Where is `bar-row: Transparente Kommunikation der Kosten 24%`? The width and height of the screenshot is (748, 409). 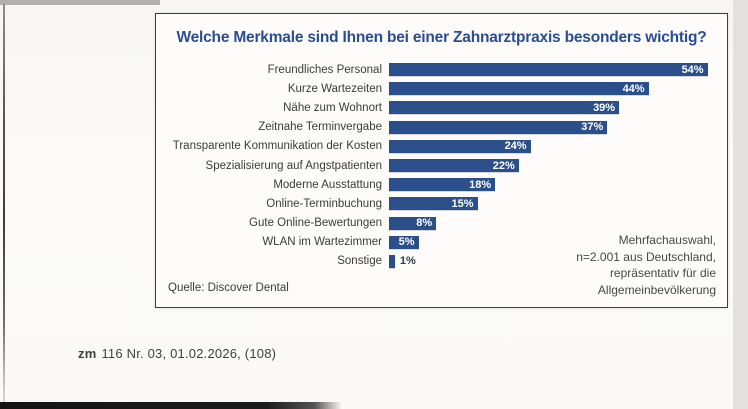
bar-row: Transparente Kommunikation der Kosten 24% is located at coordinates (437, 146).